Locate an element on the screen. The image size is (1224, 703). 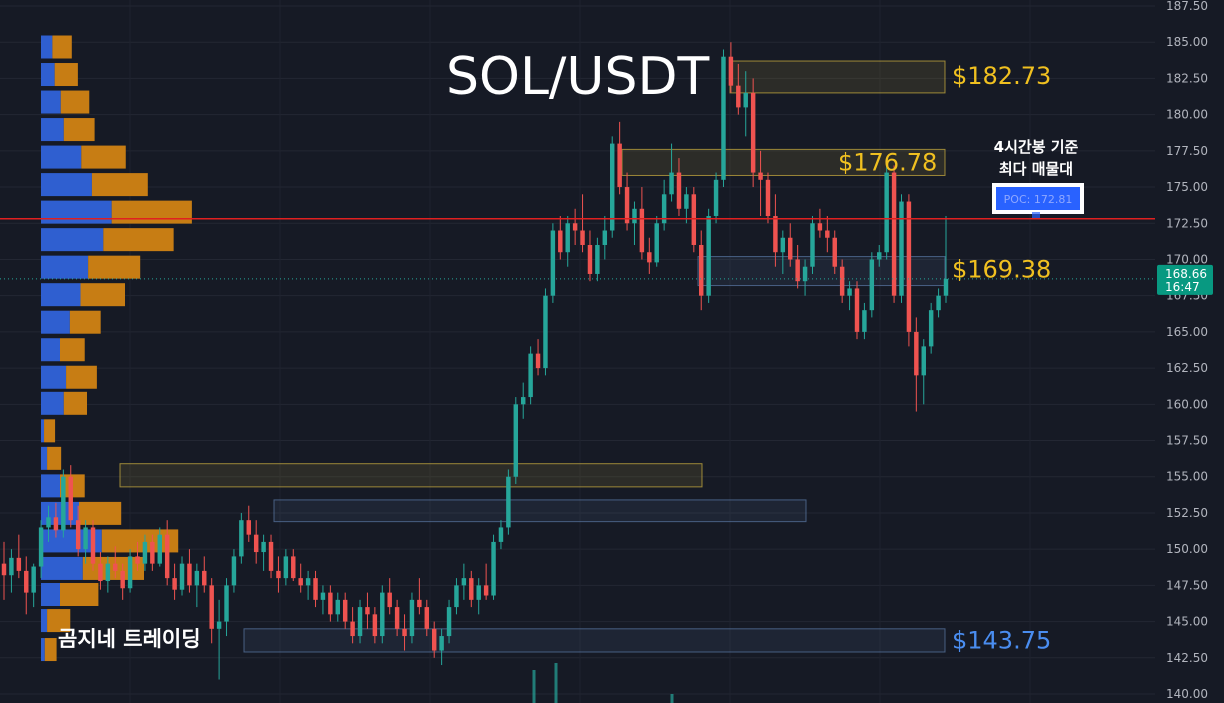
current-price-time: 16:47 is located at coordinates (1182, 287).